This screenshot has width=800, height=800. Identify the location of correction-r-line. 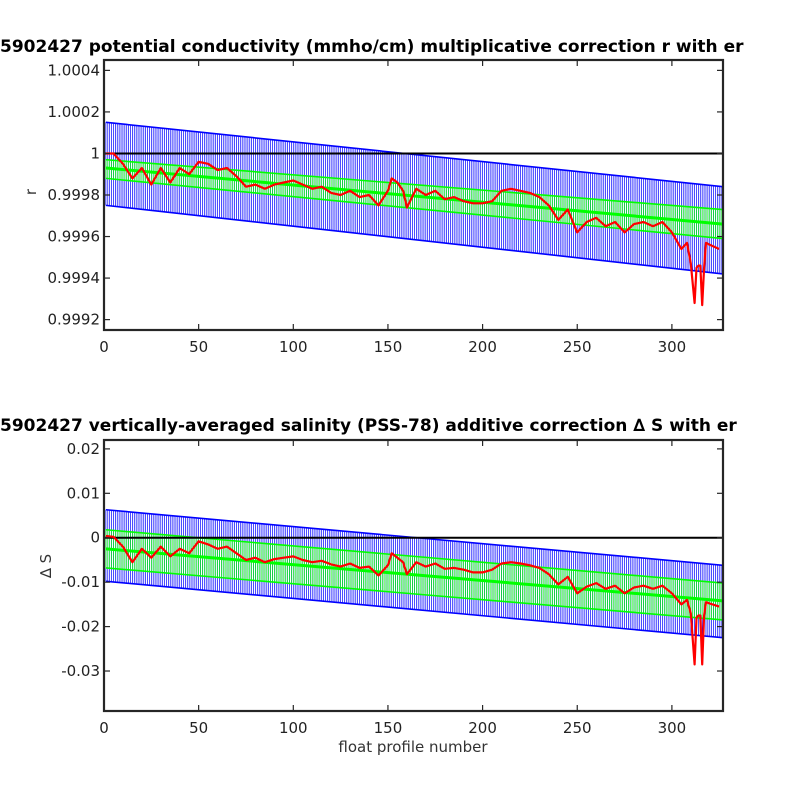
(412, 229).